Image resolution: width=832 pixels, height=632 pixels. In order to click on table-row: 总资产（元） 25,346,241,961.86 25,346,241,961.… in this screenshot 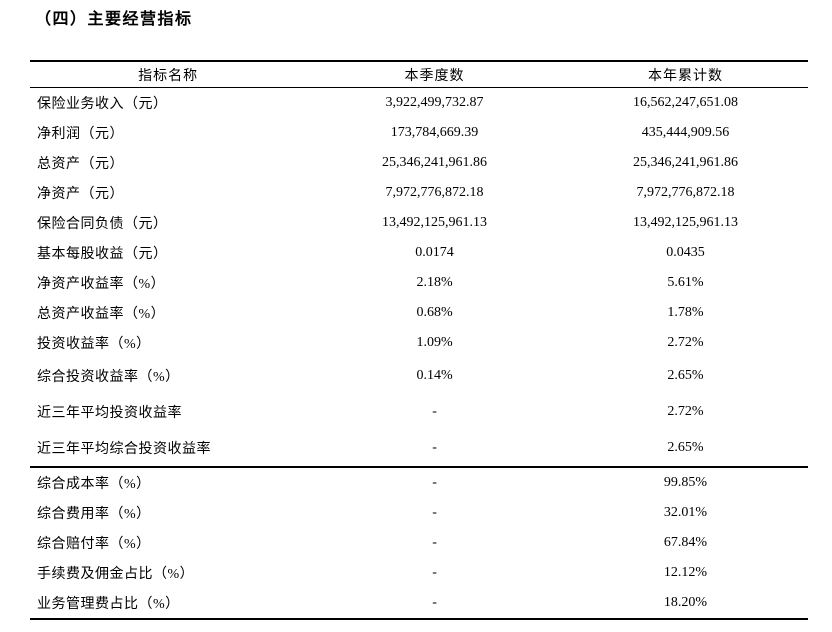, I will do `click(419, 163)`.